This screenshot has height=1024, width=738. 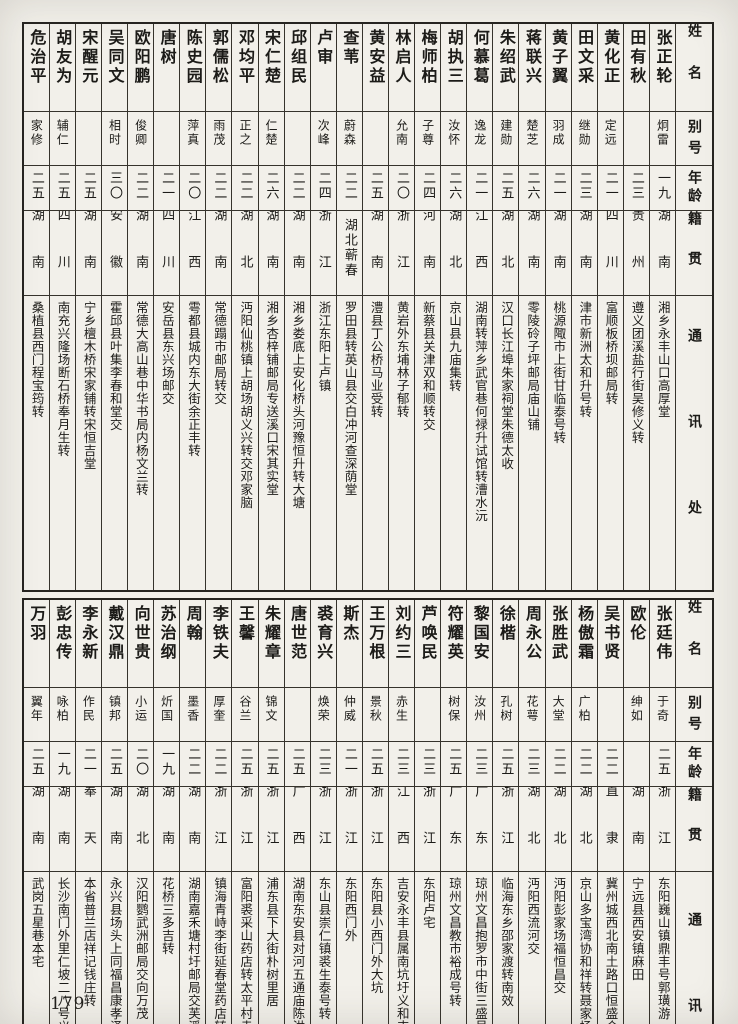 What do you see at coordinates (585, 57) in the screenshot?
I see `name-text: 田文采` at bounding box center [585, 57].